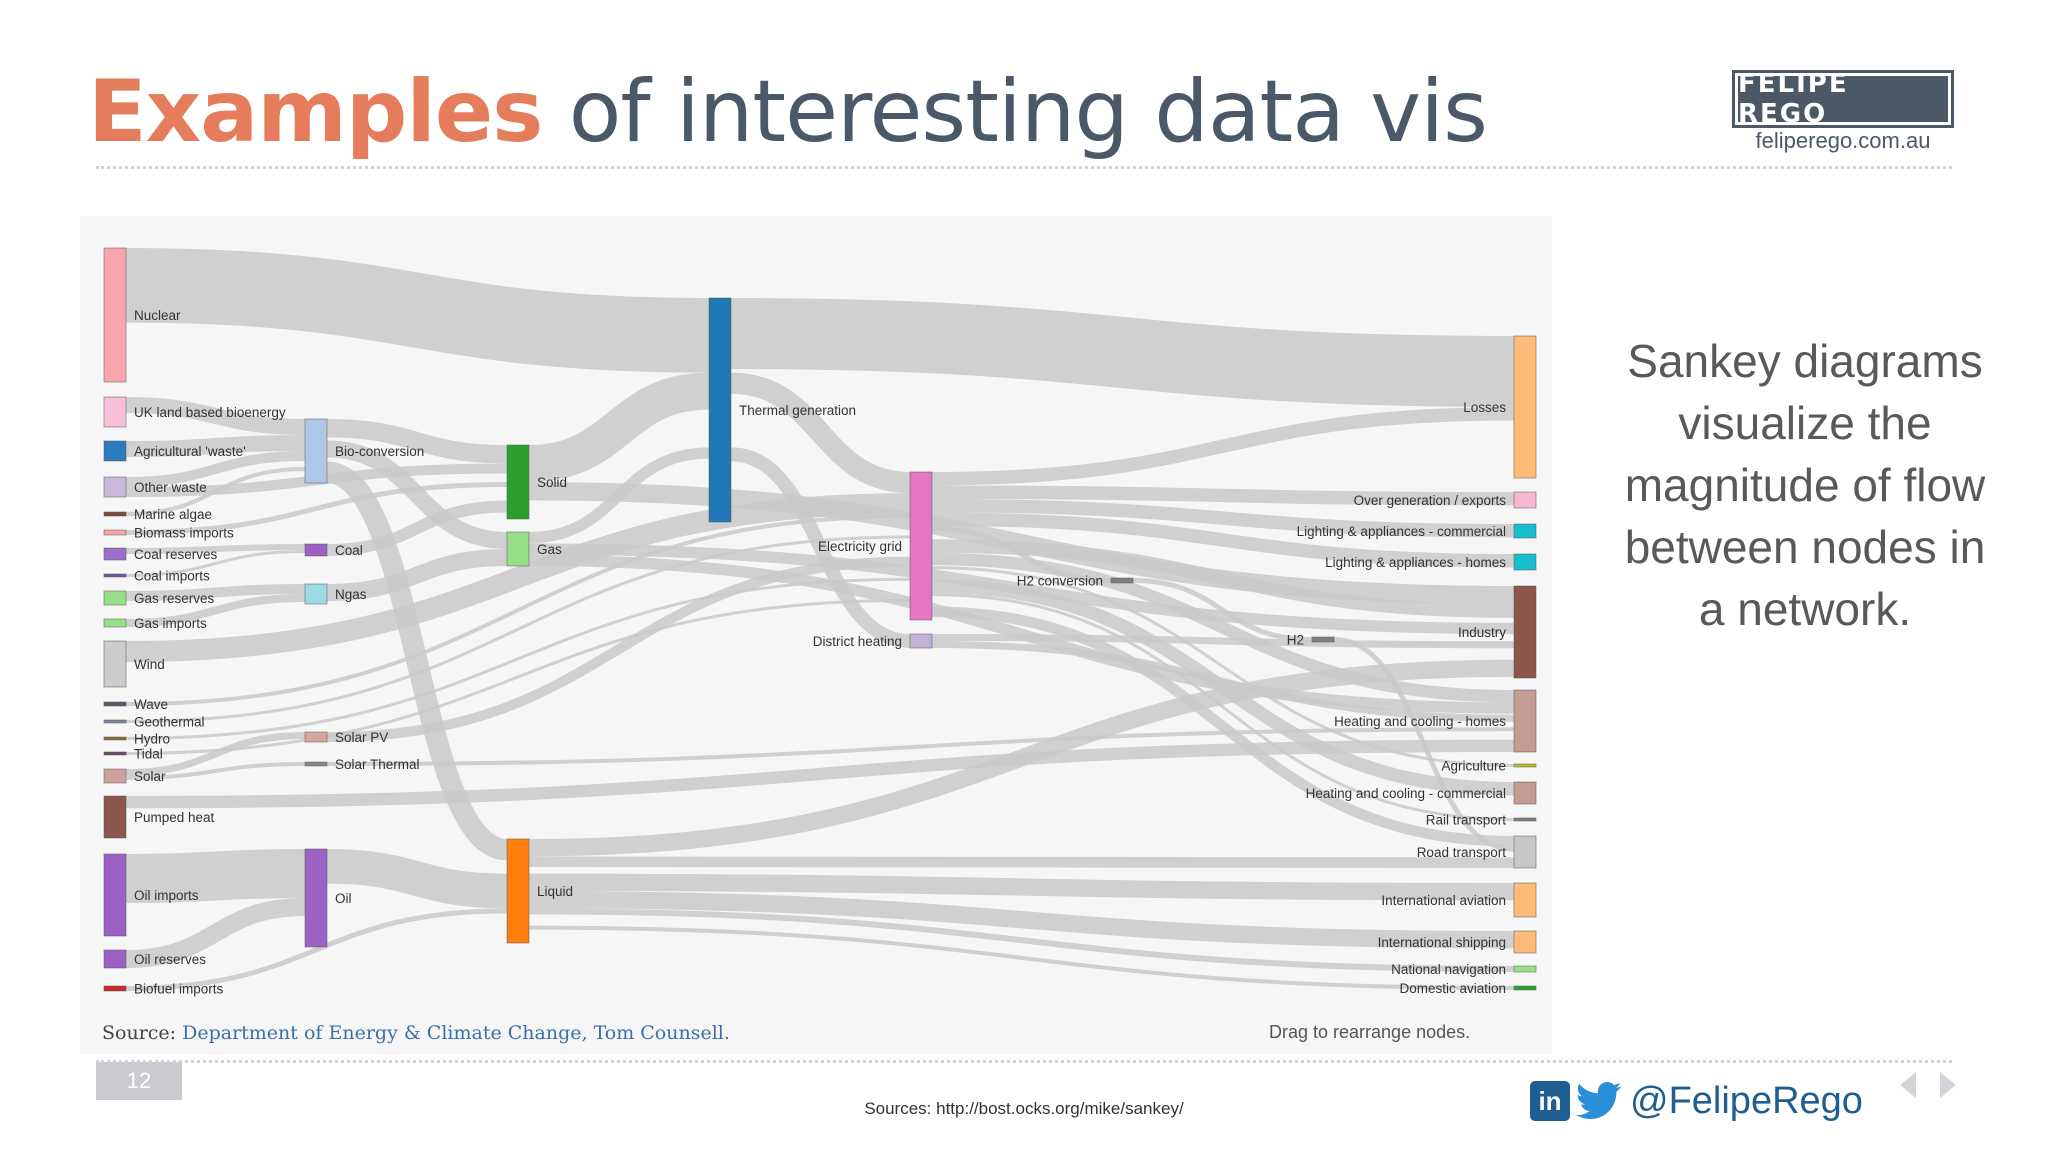 This screenshot has width=2048, height=1152. What do you see at coordinates (1746, 1100) in the screenshot?
I see `twitter-handle: @FelipeRego` at bounding box center [1746, 1100].